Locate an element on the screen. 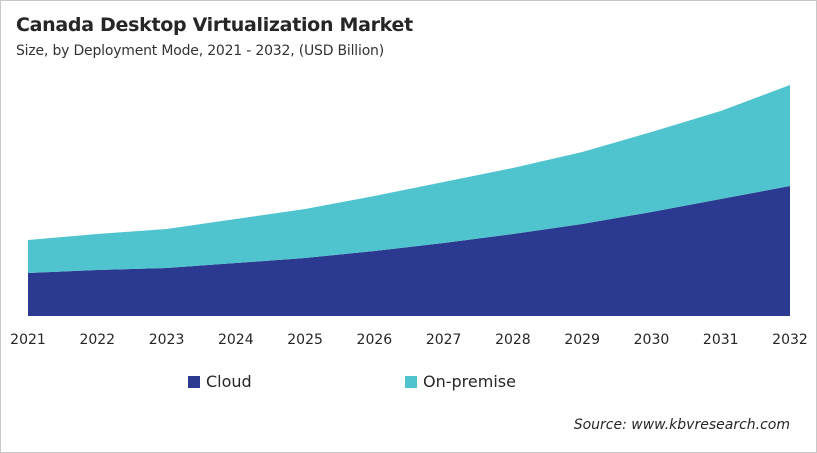 The width and height of the screenshot is (817, 453). legend-label-on-premise: On-premise is located at coordinates (469, 381).